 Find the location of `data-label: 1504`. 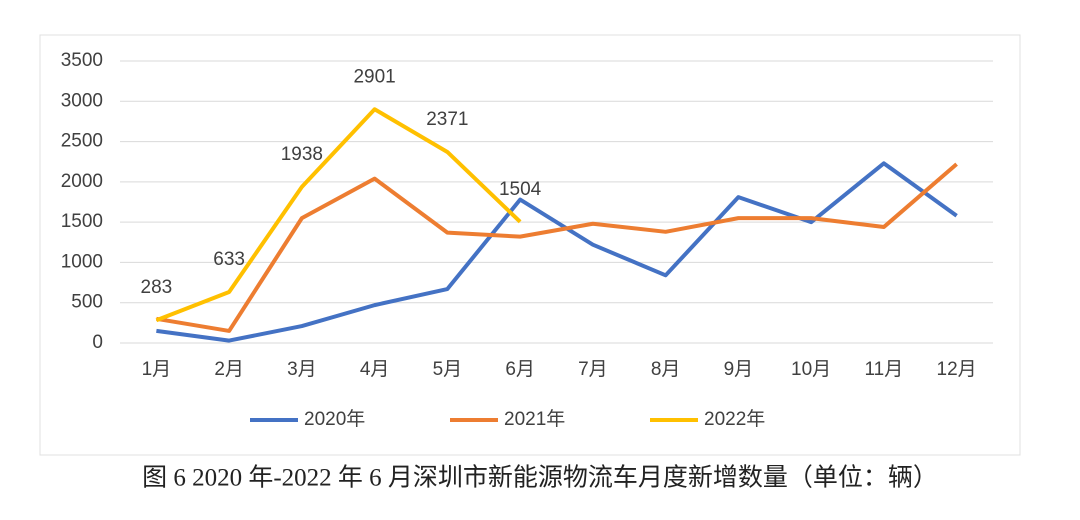

data-label: 1504 is located at coordinates (520, 189).